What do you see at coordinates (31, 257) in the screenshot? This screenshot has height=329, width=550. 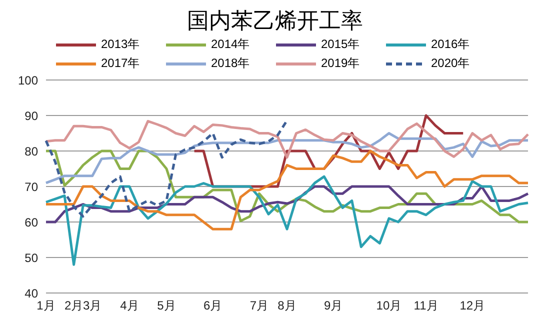 I see `y-tick-label: 50` at bounding box center [31, 257].